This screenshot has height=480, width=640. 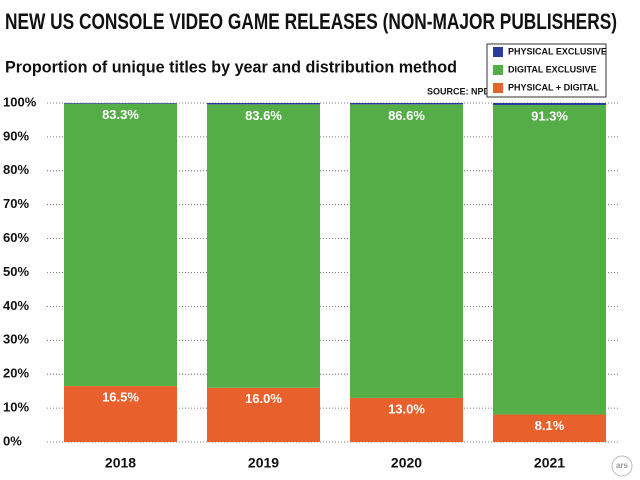 I want to click on data-label: 13.0%, so click(x=406, y=408).